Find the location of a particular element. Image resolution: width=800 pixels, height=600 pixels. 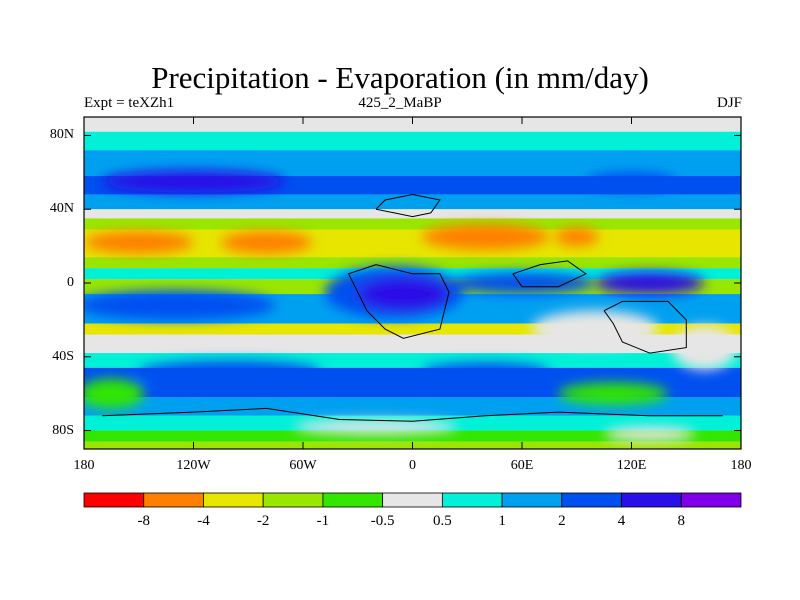

colorbar-label: -4 is located at coordinates (203, 521).